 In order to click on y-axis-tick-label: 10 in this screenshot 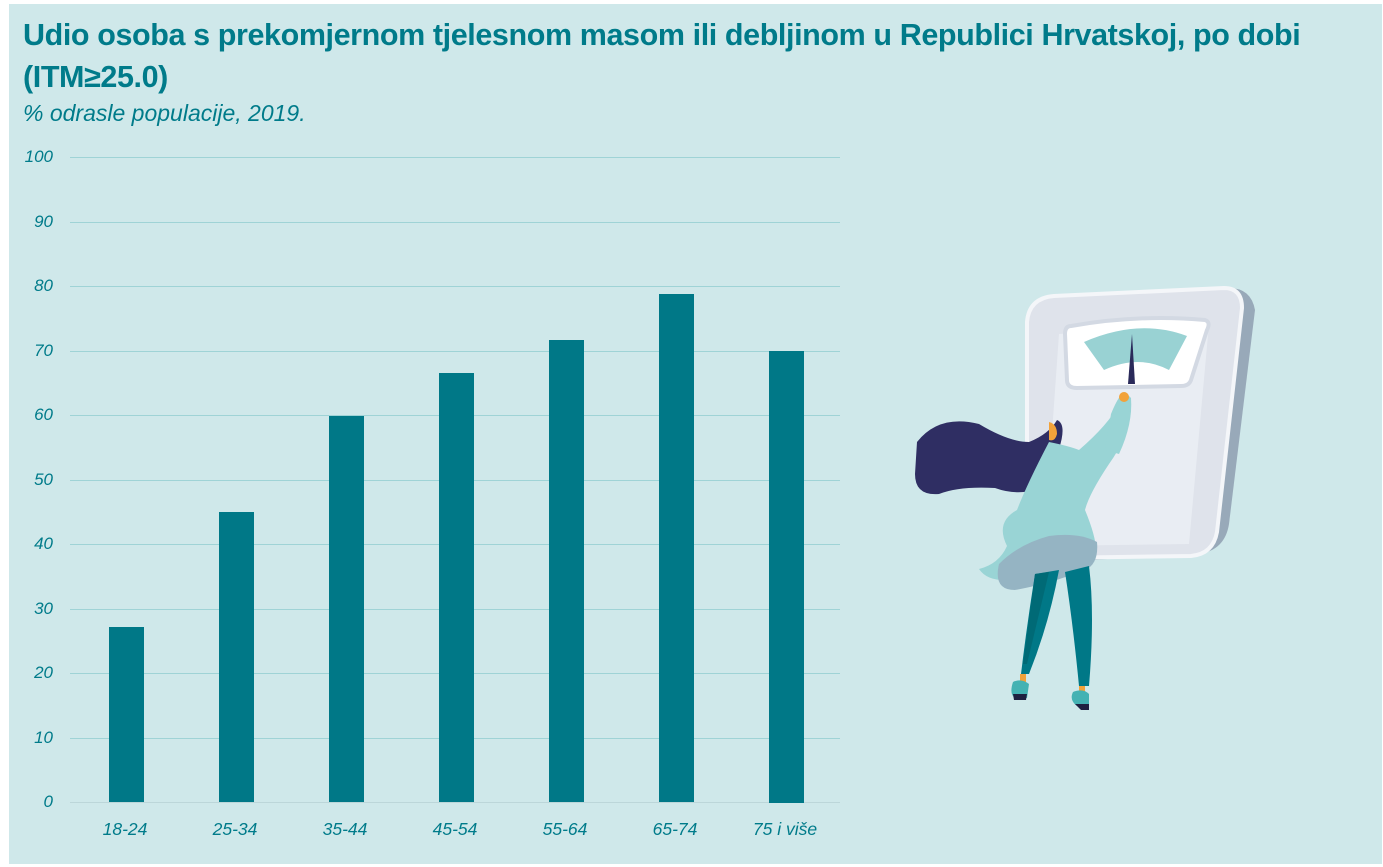, I will do `click(43, 737)`.